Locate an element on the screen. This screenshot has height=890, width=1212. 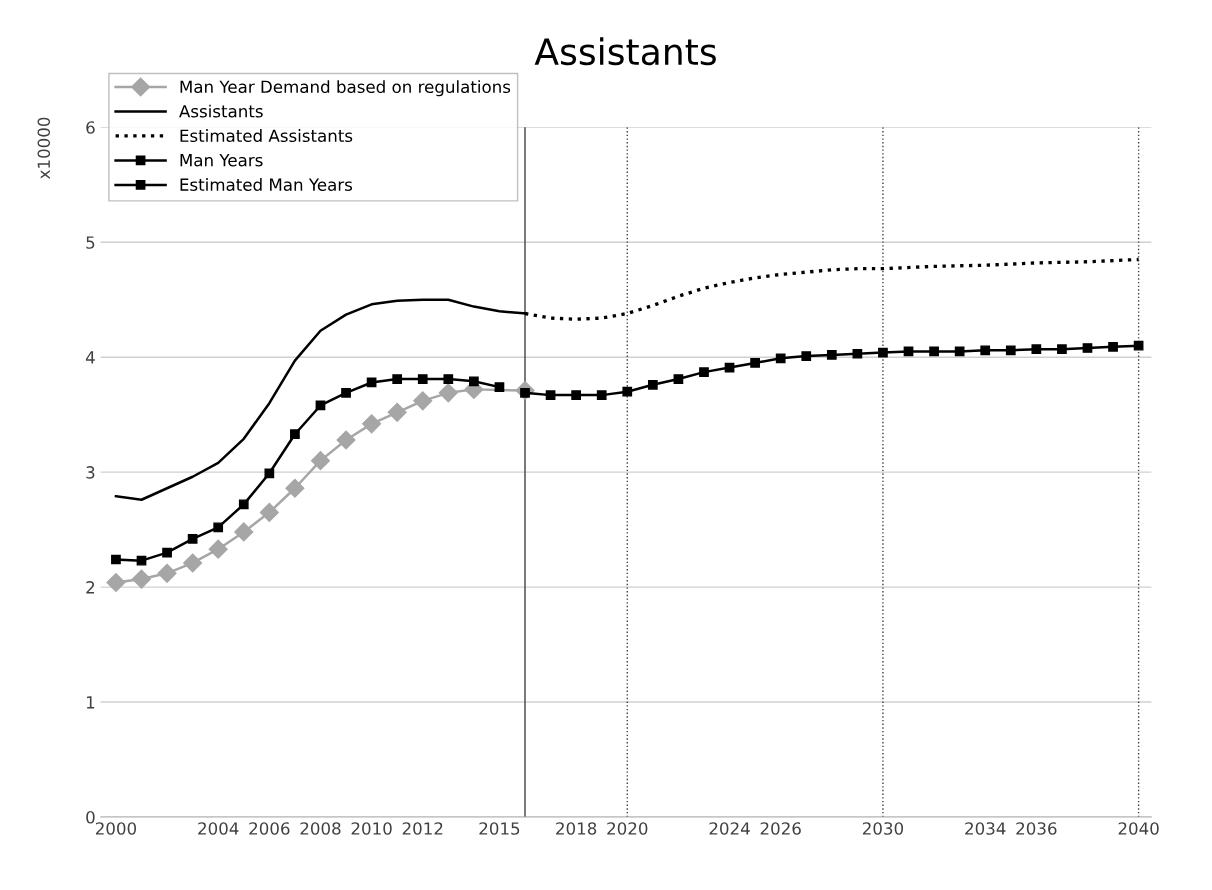
y-tick-label: 6 is located at coordinates (90, 127).